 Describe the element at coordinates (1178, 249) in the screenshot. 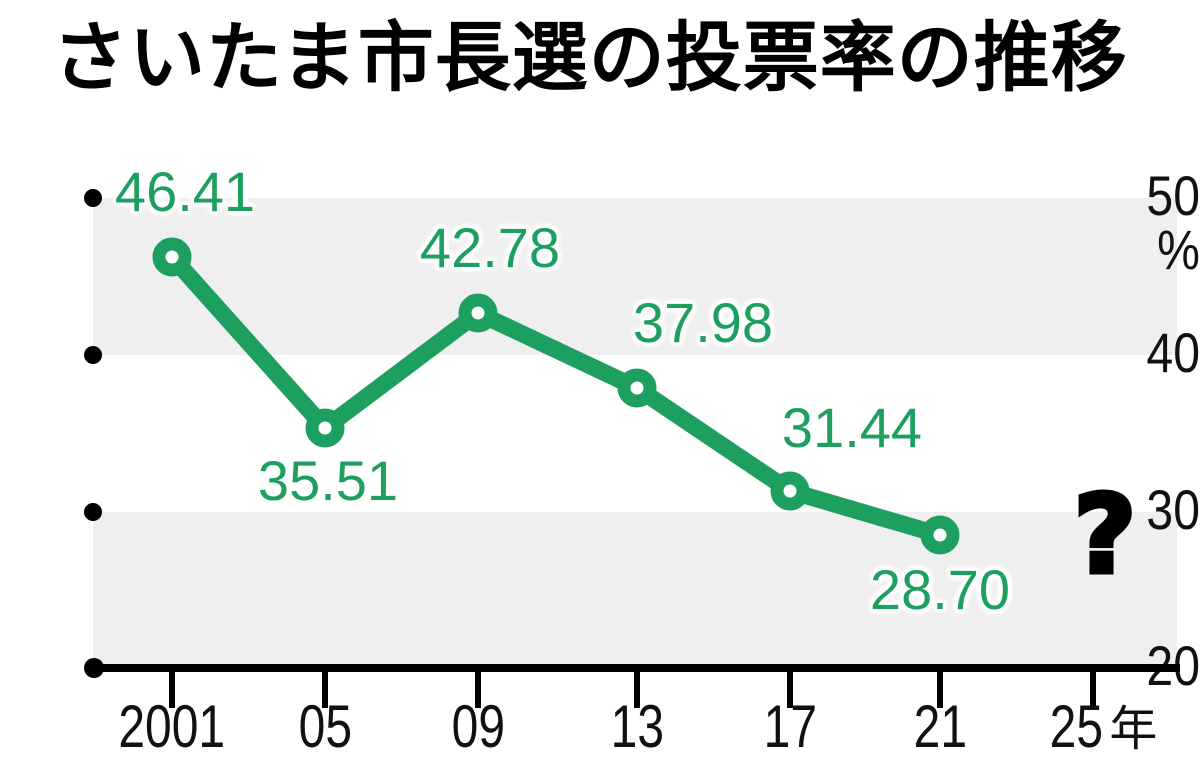

I see `y-axis-unit-label: %` at that location.